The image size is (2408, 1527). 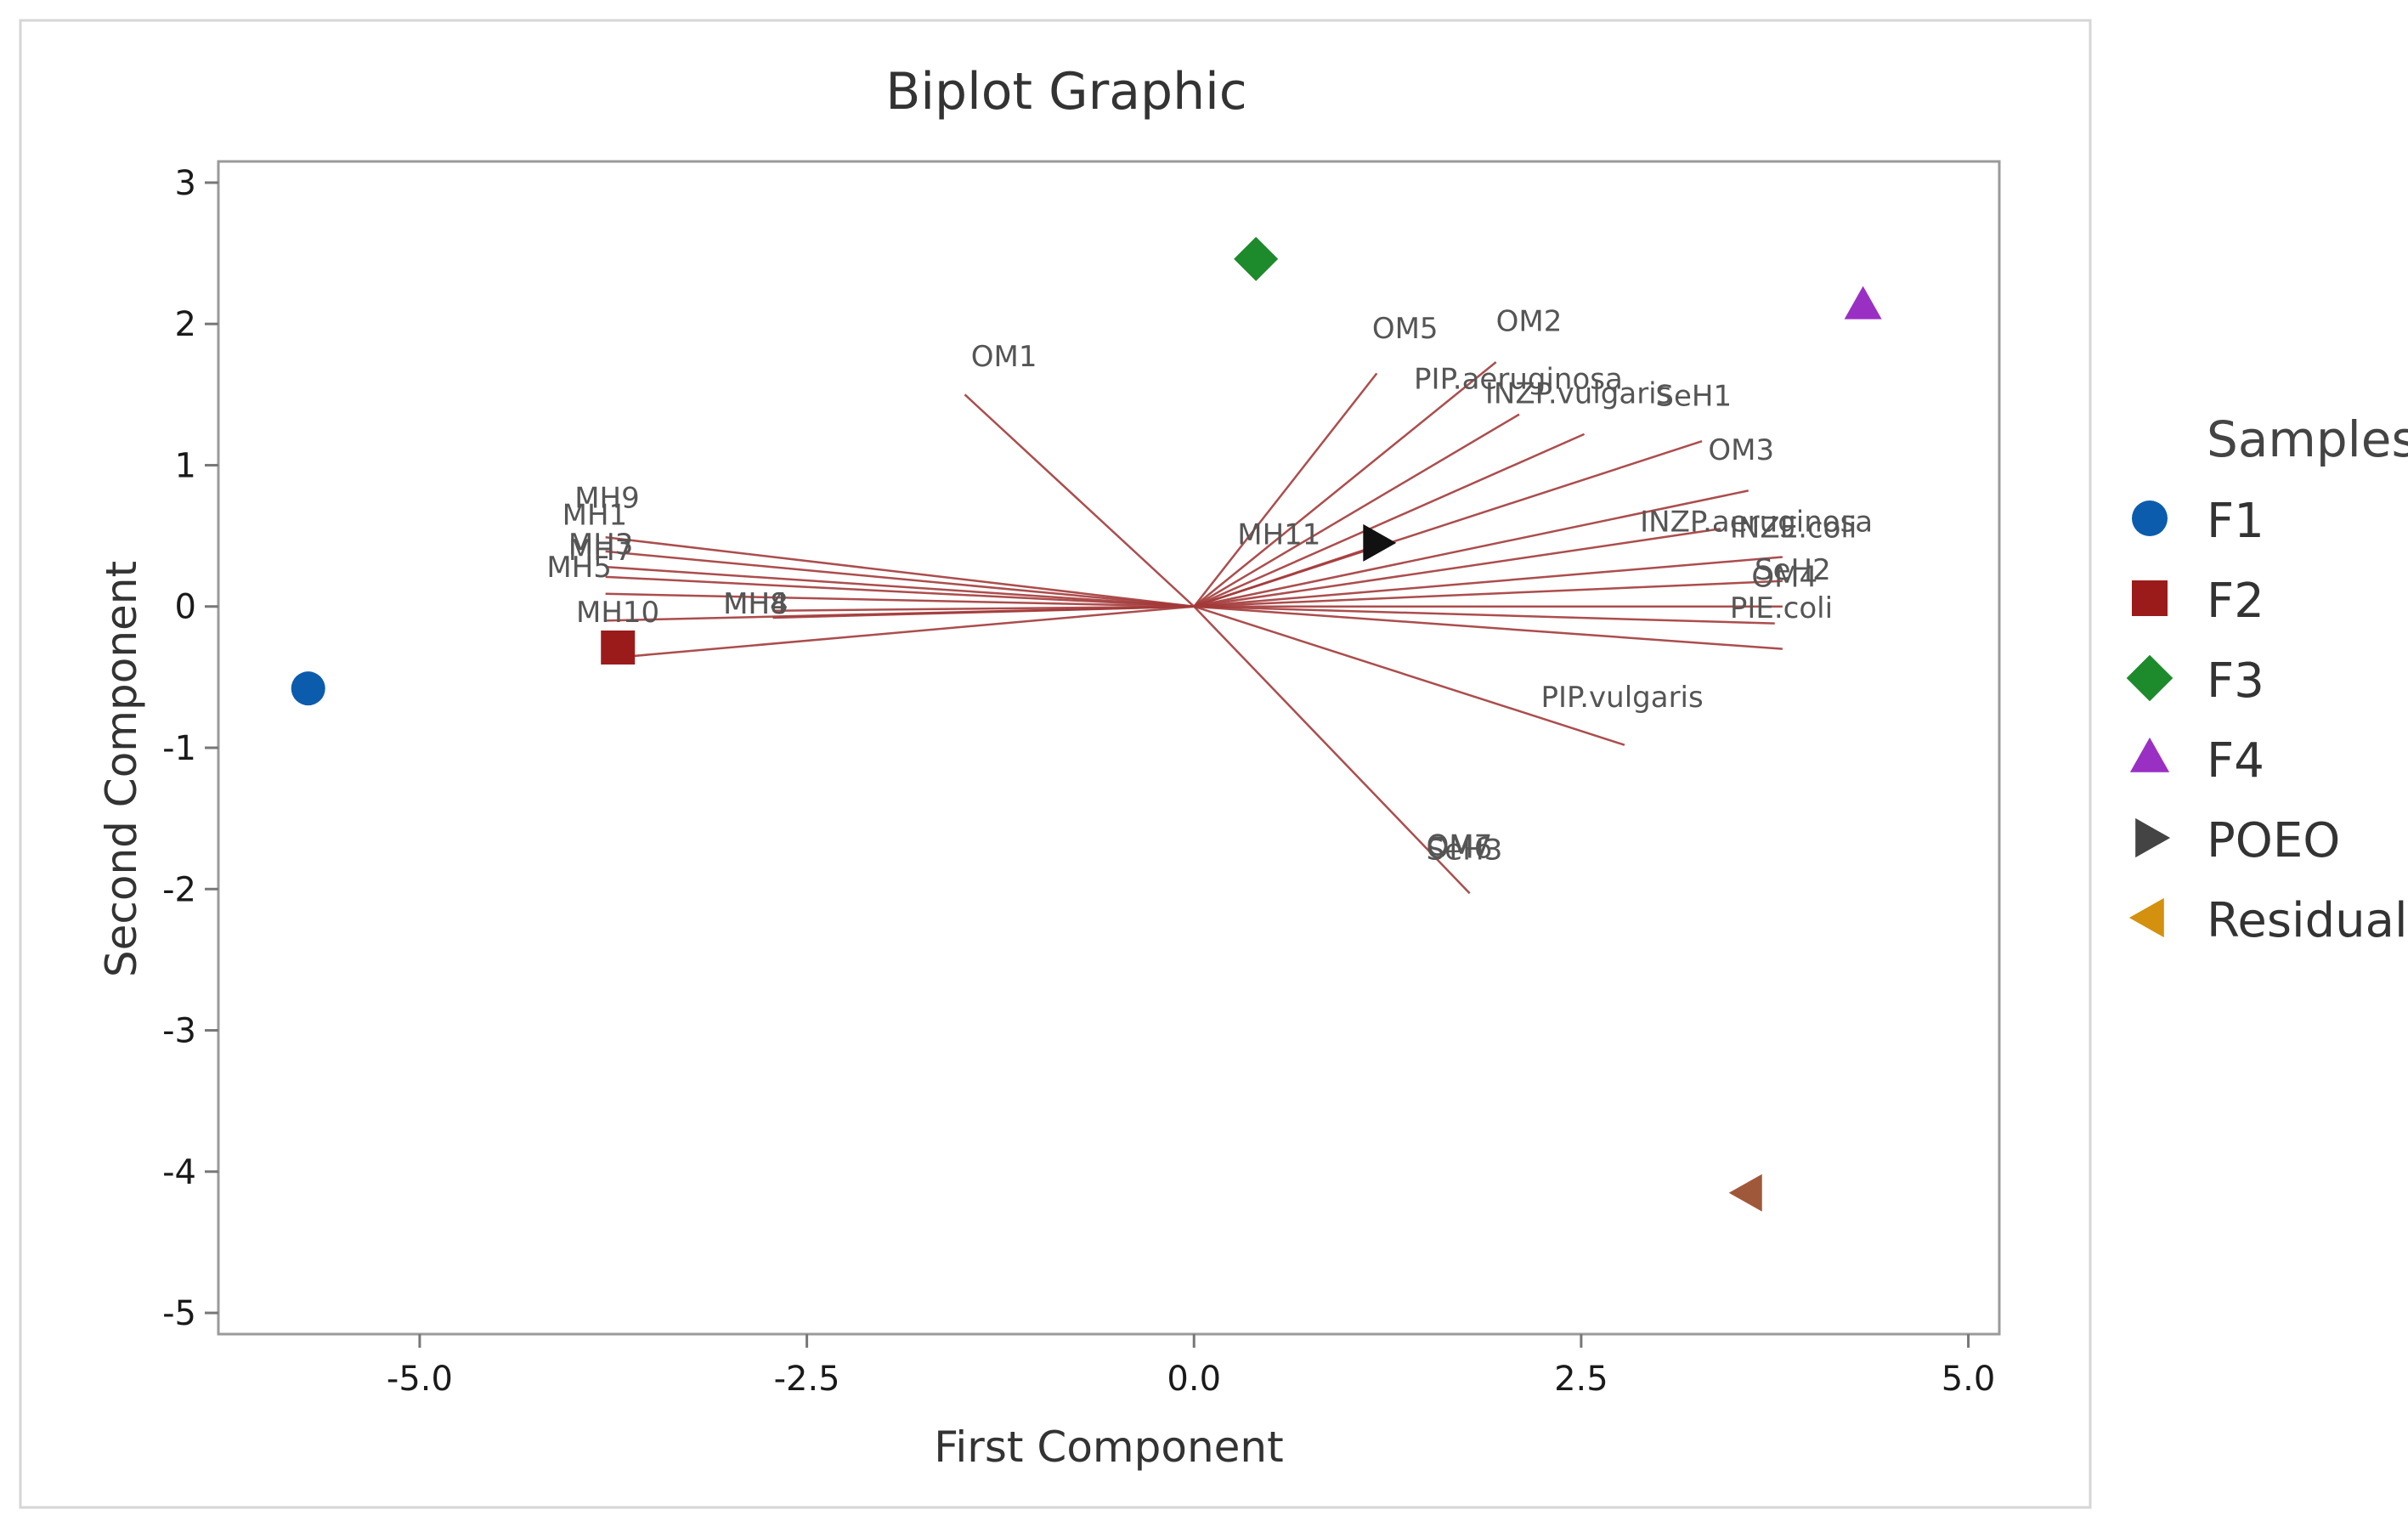 I want to click on sample-marker-f1, so click(x=308, y=688).